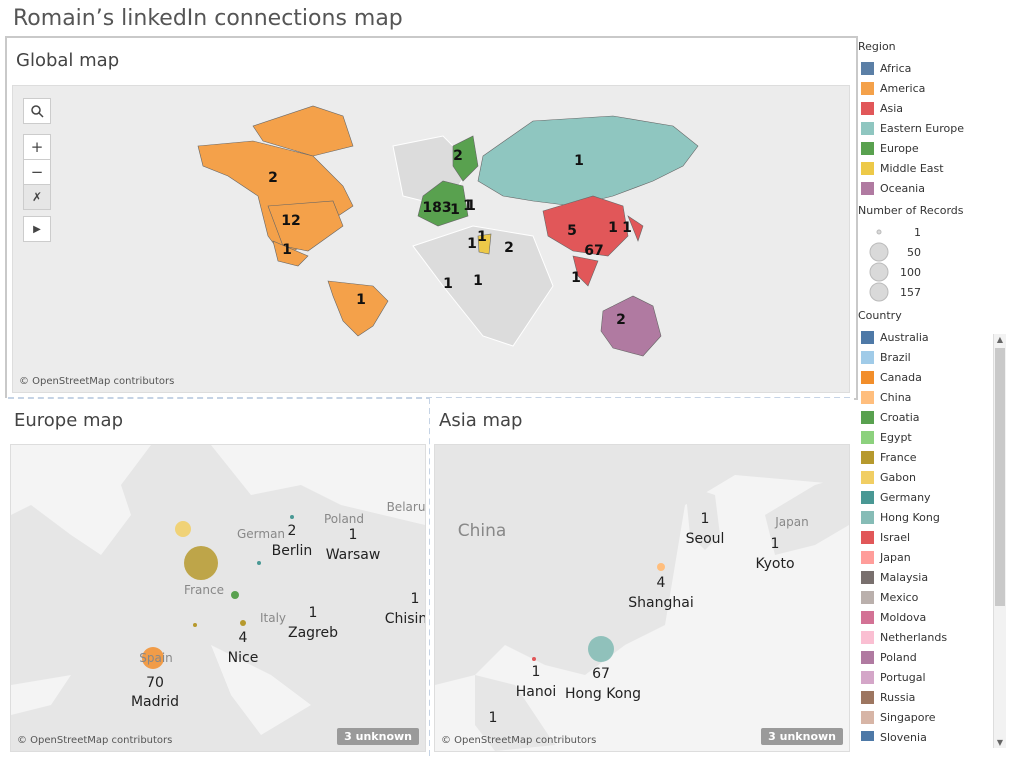 The height and width of the screenshot is (761, 1019). Describe the element at coordinates (37, 172) in the screenshot. I see `zoom-out-button: −` at that location.